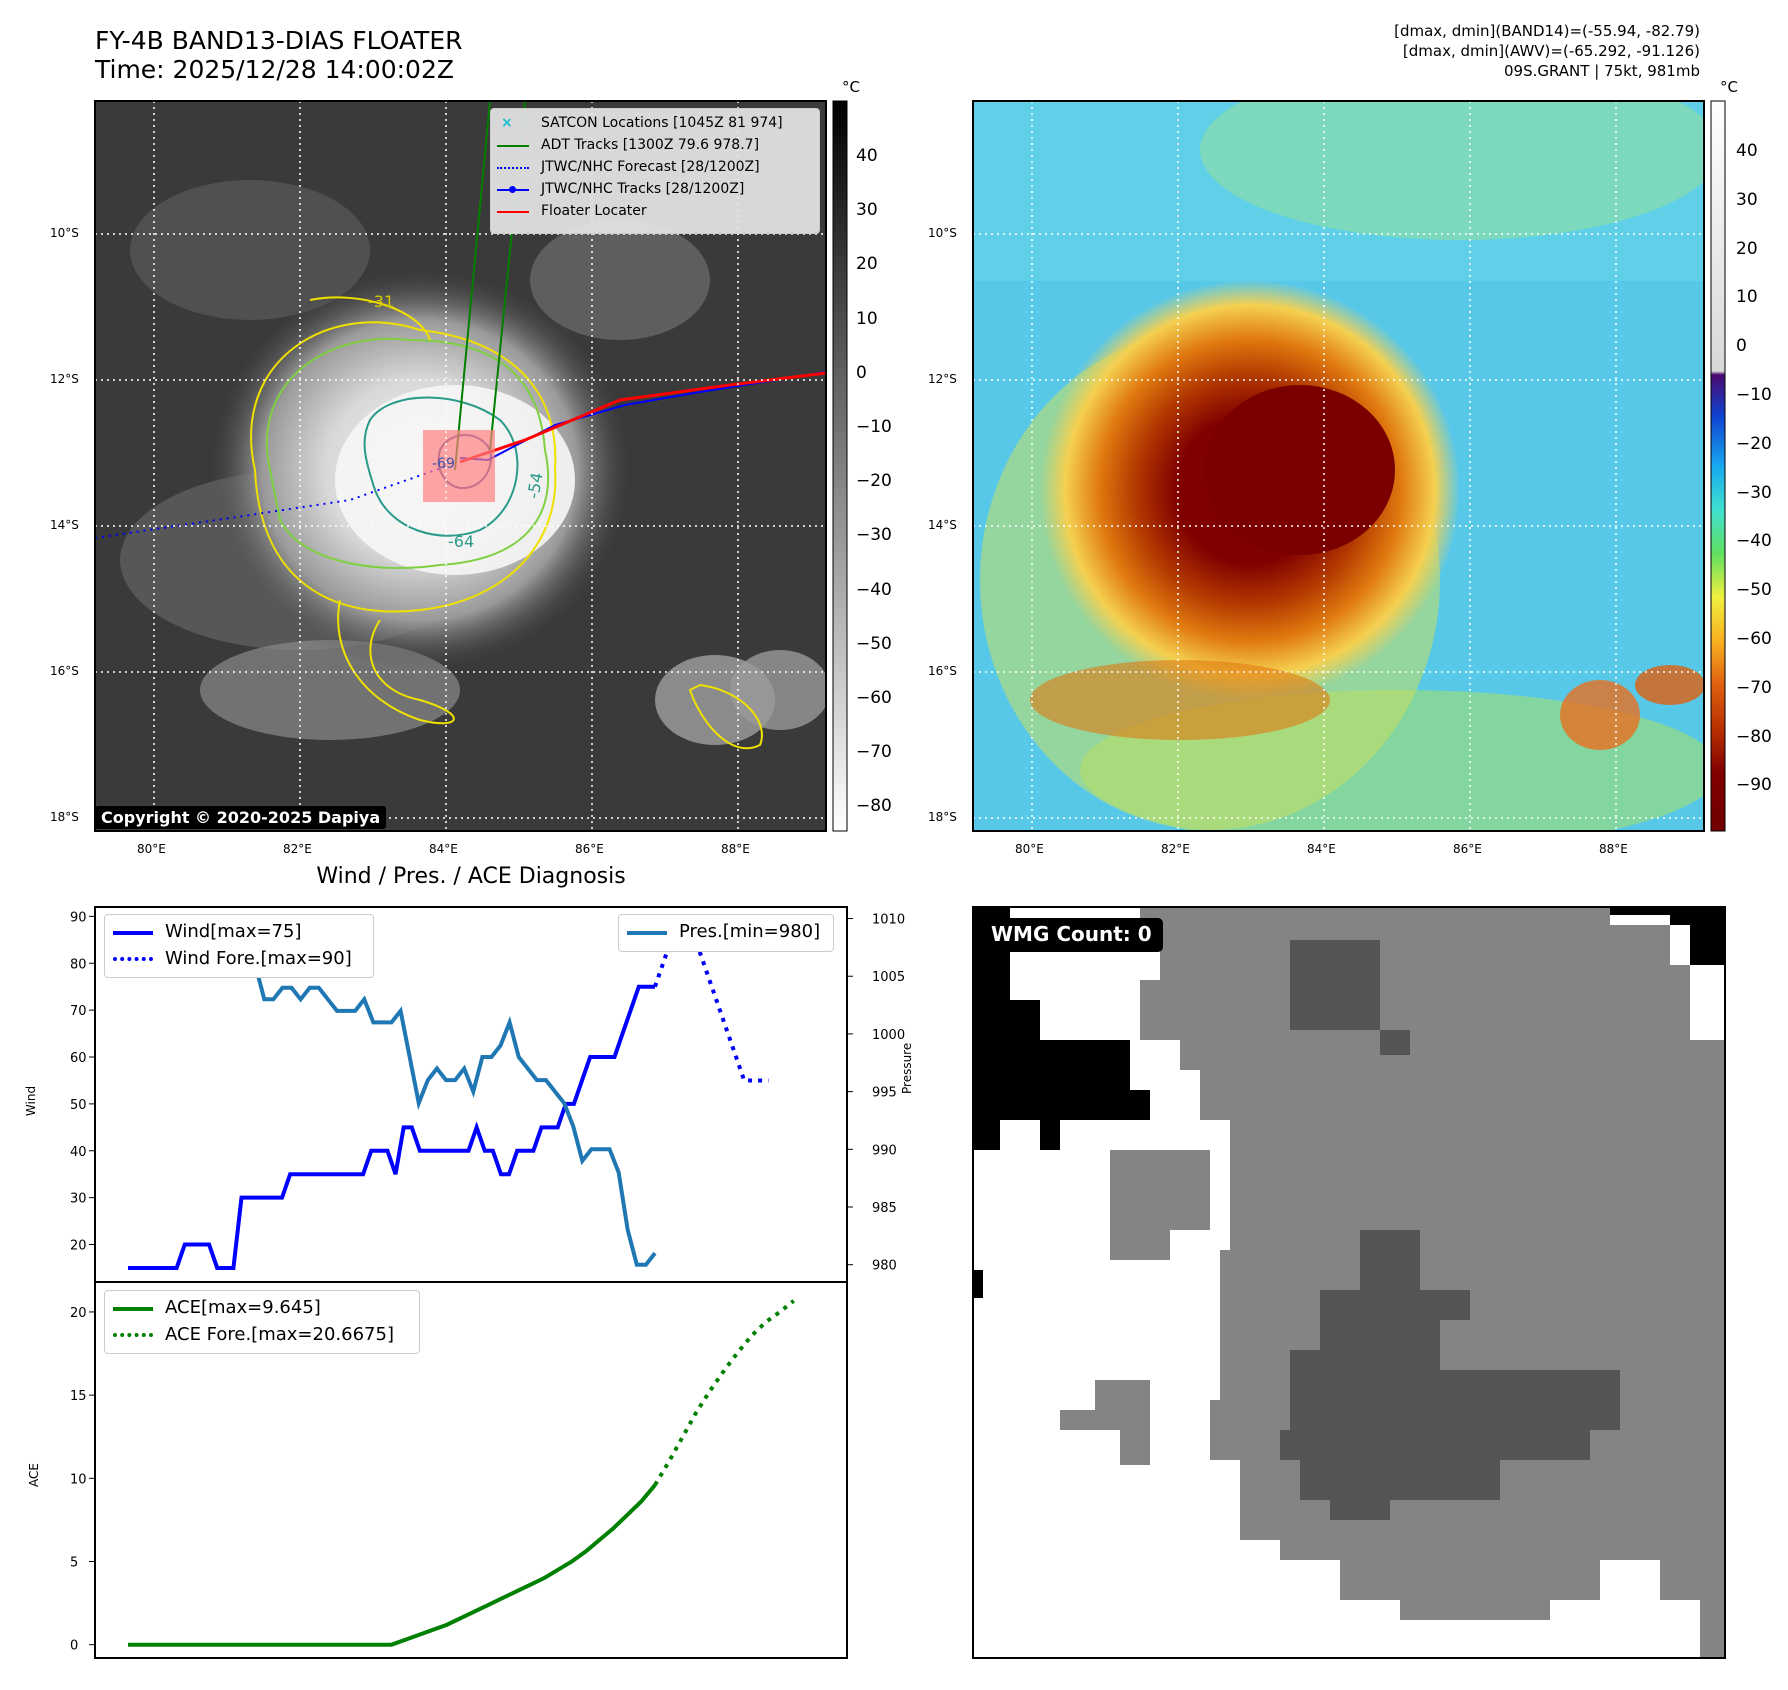 The height and width of the screenshot is (1690, 1788). Describe the element at coordinates (888, 920) in the screenshot. I see `pressure-tick-label: 1010` at that location.